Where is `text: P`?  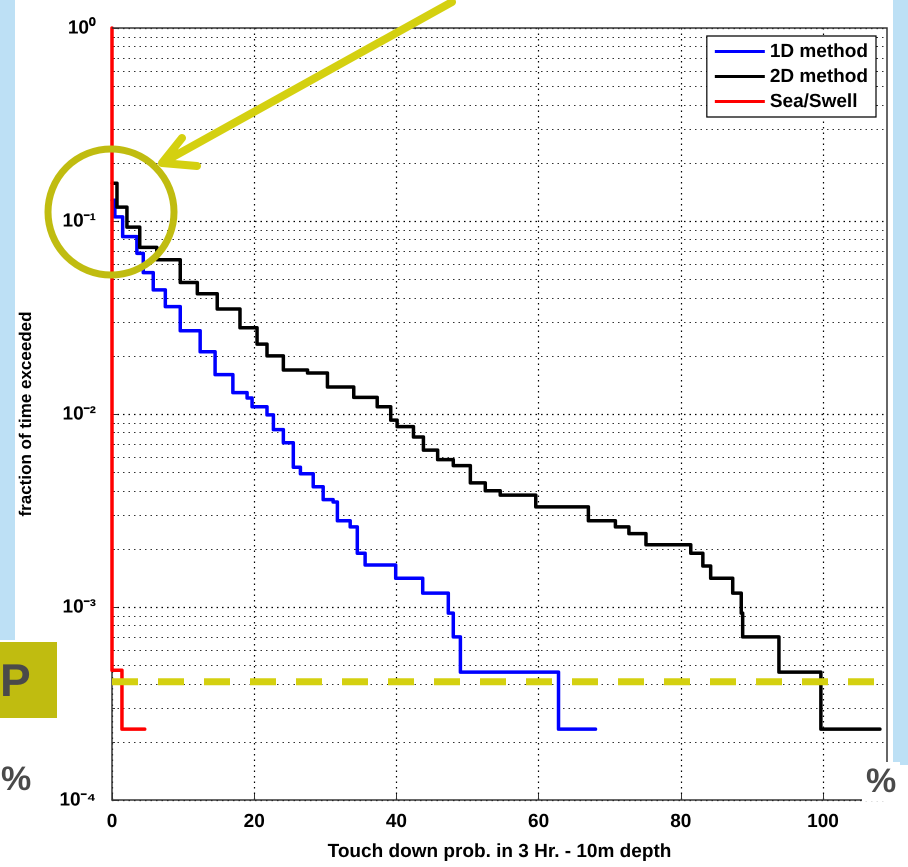
text: P is located at coordinates (28, 680).